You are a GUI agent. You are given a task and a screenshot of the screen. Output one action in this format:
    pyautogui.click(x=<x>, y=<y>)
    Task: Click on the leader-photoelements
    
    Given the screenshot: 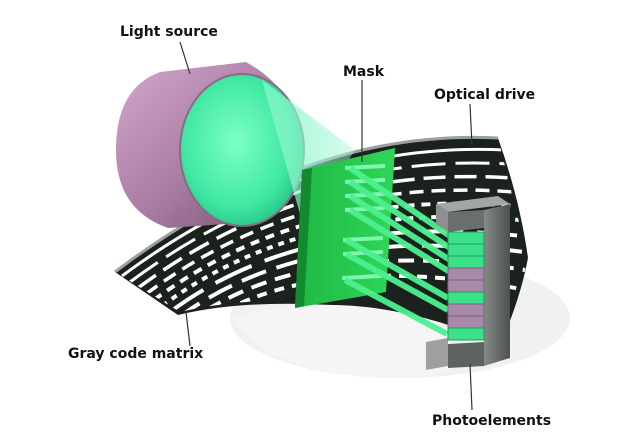 What is the action you would take?
    pyautogui.click(x=471, y=387)
    